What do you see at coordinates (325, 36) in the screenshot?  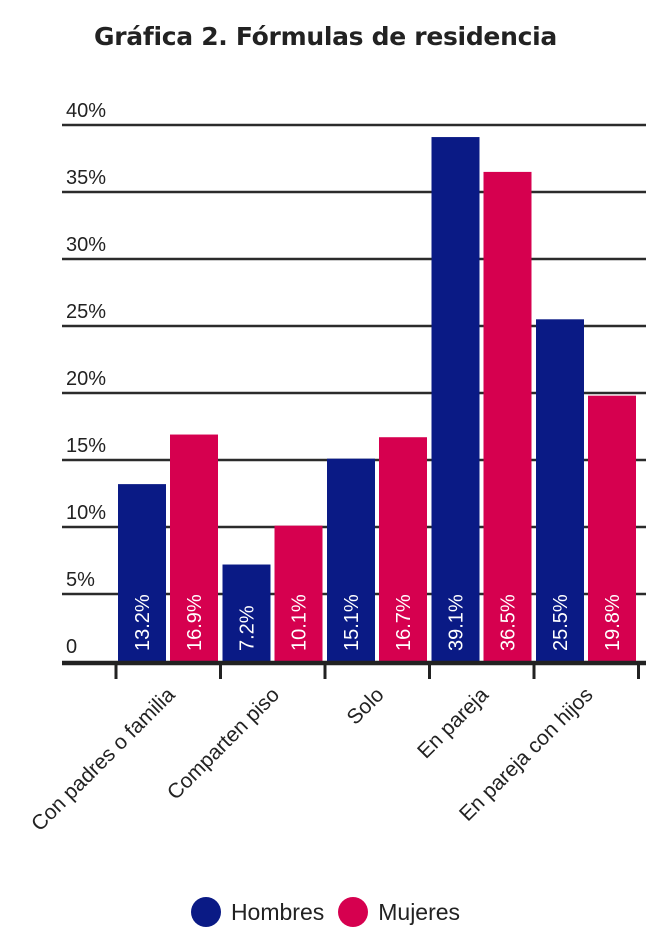 I see `chart-title: Gráfica 2. Fórmulas de residencia` at bounding box center [325, 36].